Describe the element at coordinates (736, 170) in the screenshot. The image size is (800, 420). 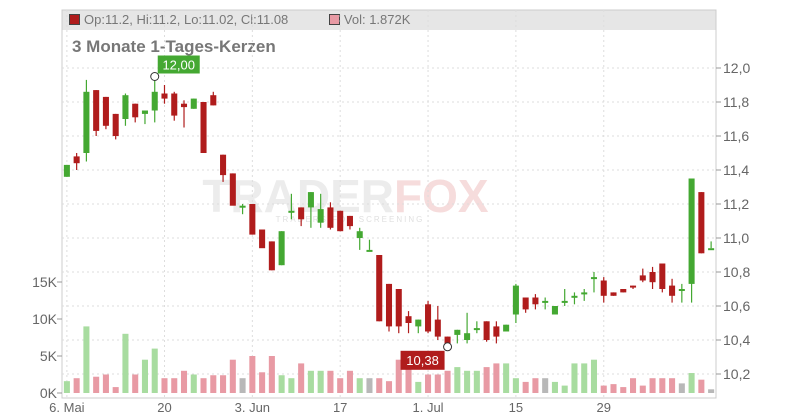
I see `price-tick-label: 11,4` at that location.